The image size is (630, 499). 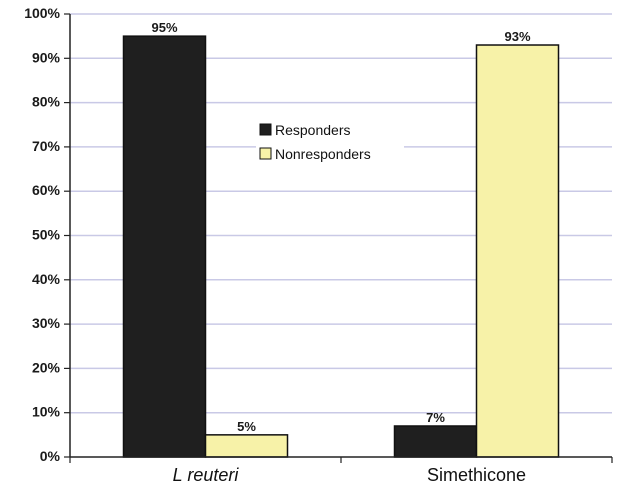 What do you see at coordinates (476, 475) in the screenshot?
I see `x-category-label: Simethicone` at bounding box center [476, 475].